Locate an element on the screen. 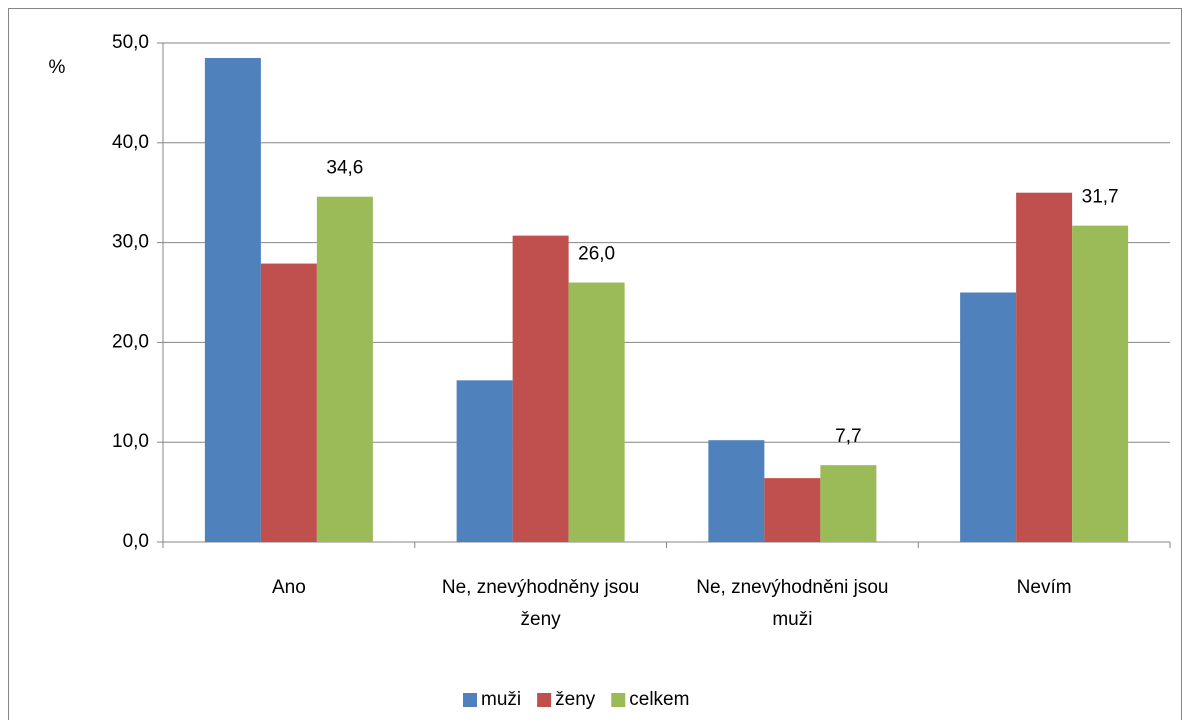 This screenshot has width=1190, height=720. data-label: 34,6 is located at coordinates (344, 168).